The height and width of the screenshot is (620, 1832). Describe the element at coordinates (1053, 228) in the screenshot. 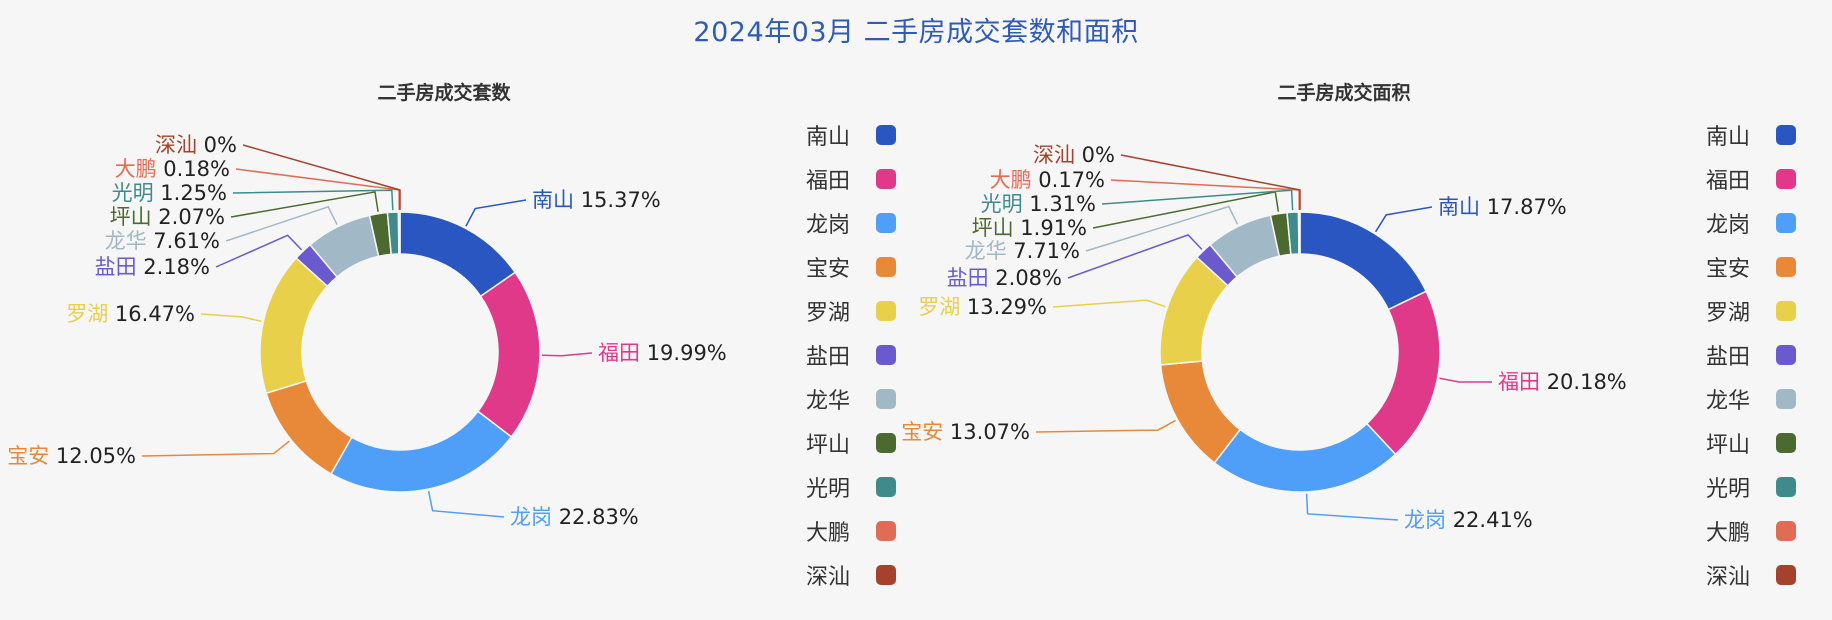

I see `data-label-value: 1.91%` at that location.